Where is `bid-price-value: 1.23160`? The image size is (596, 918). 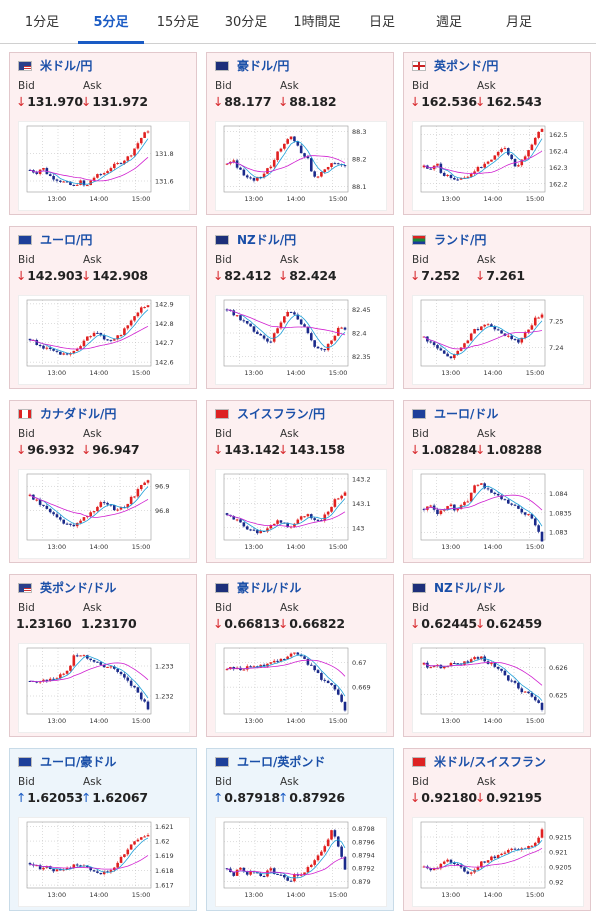 bid-price-value: 1.23160 is located at coordinates (44, 623).